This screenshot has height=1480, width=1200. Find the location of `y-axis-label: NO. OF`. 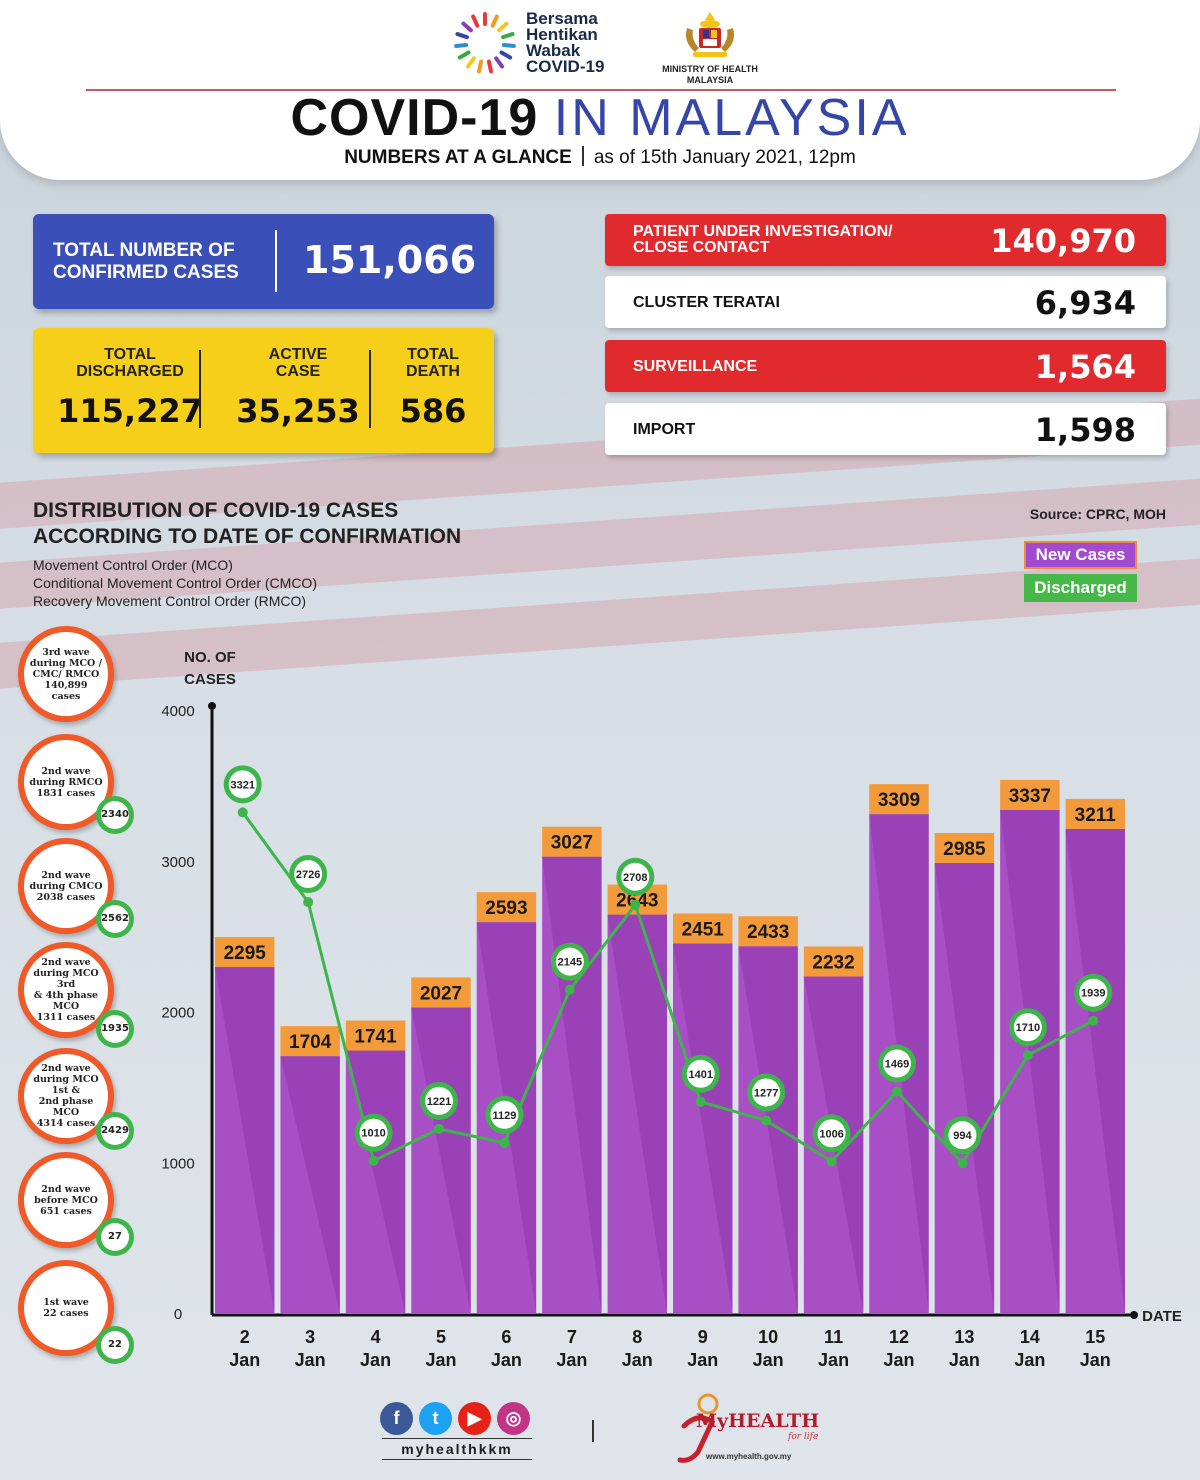

y-axis-label: NO. OF is located at coordinates (210, 657).